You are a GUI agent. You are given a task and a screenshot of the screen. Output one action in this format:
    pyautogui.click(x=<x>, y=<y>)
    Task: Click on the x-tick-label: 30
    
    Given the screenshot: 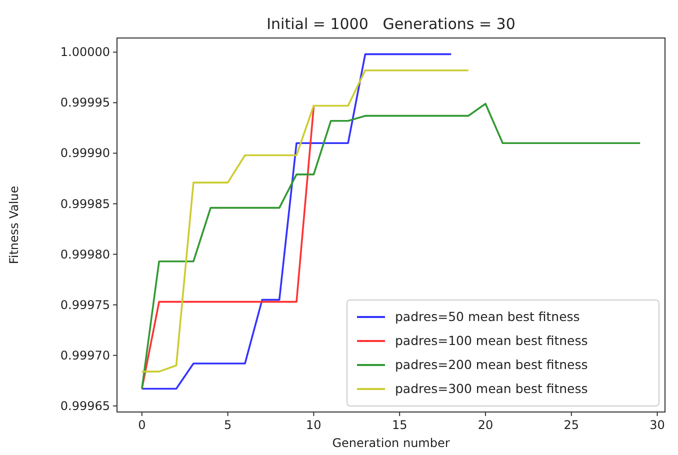 What is the action you would take?
    pyautogui.click(x=657, y=425)
    